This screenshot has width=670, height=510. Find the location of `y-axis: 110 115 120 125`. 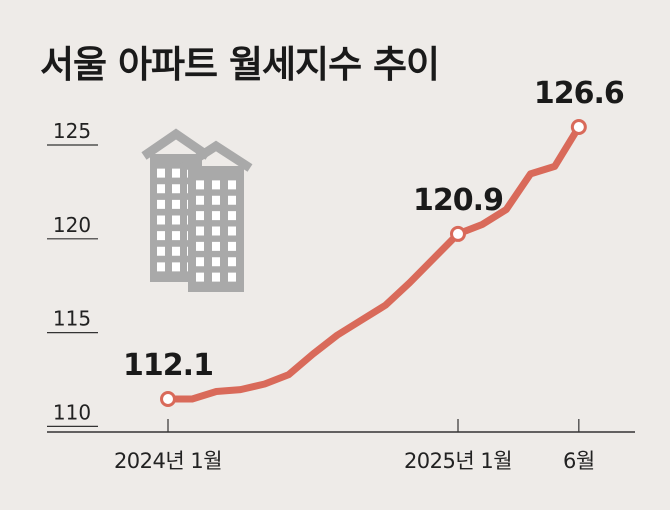

y-axis: 110 115 120 125 is located at coordinates (72, 273).